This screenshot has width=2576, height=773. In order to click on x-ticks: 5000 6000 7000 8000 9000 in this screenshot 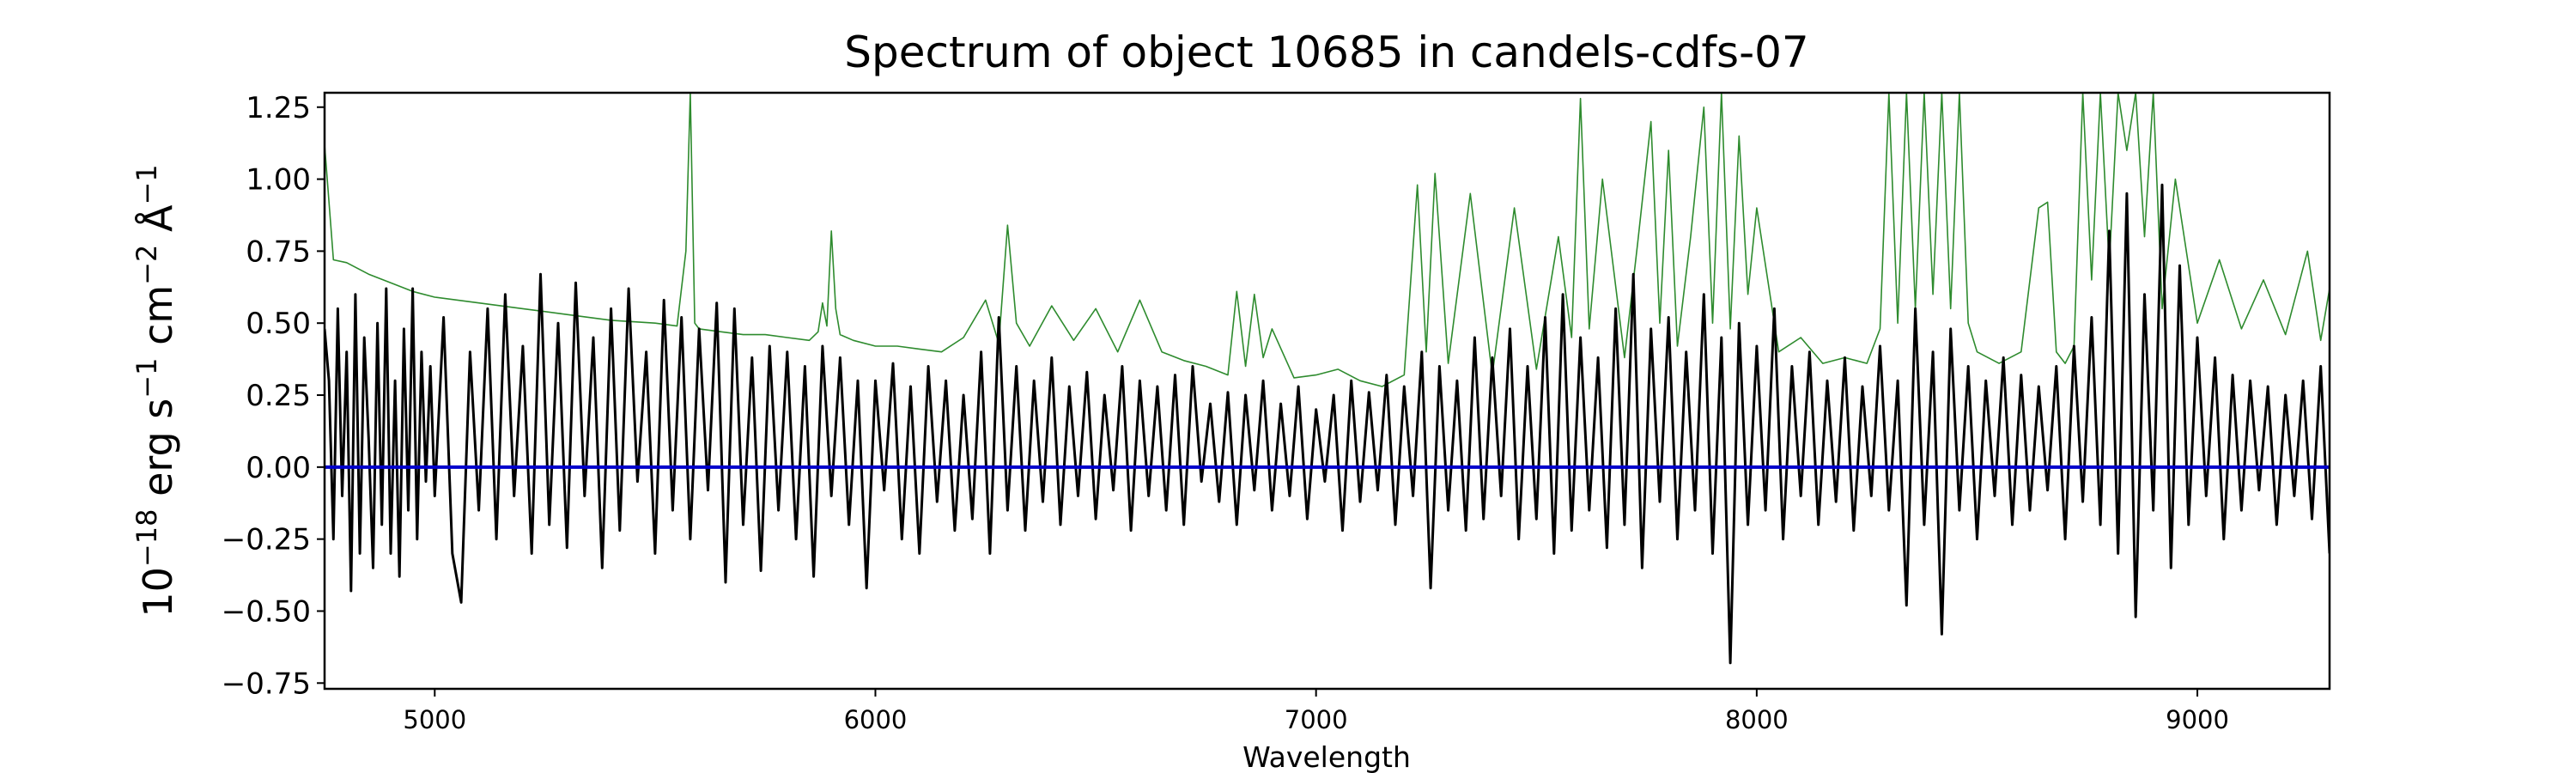, I will do `click(1316, 711)`.